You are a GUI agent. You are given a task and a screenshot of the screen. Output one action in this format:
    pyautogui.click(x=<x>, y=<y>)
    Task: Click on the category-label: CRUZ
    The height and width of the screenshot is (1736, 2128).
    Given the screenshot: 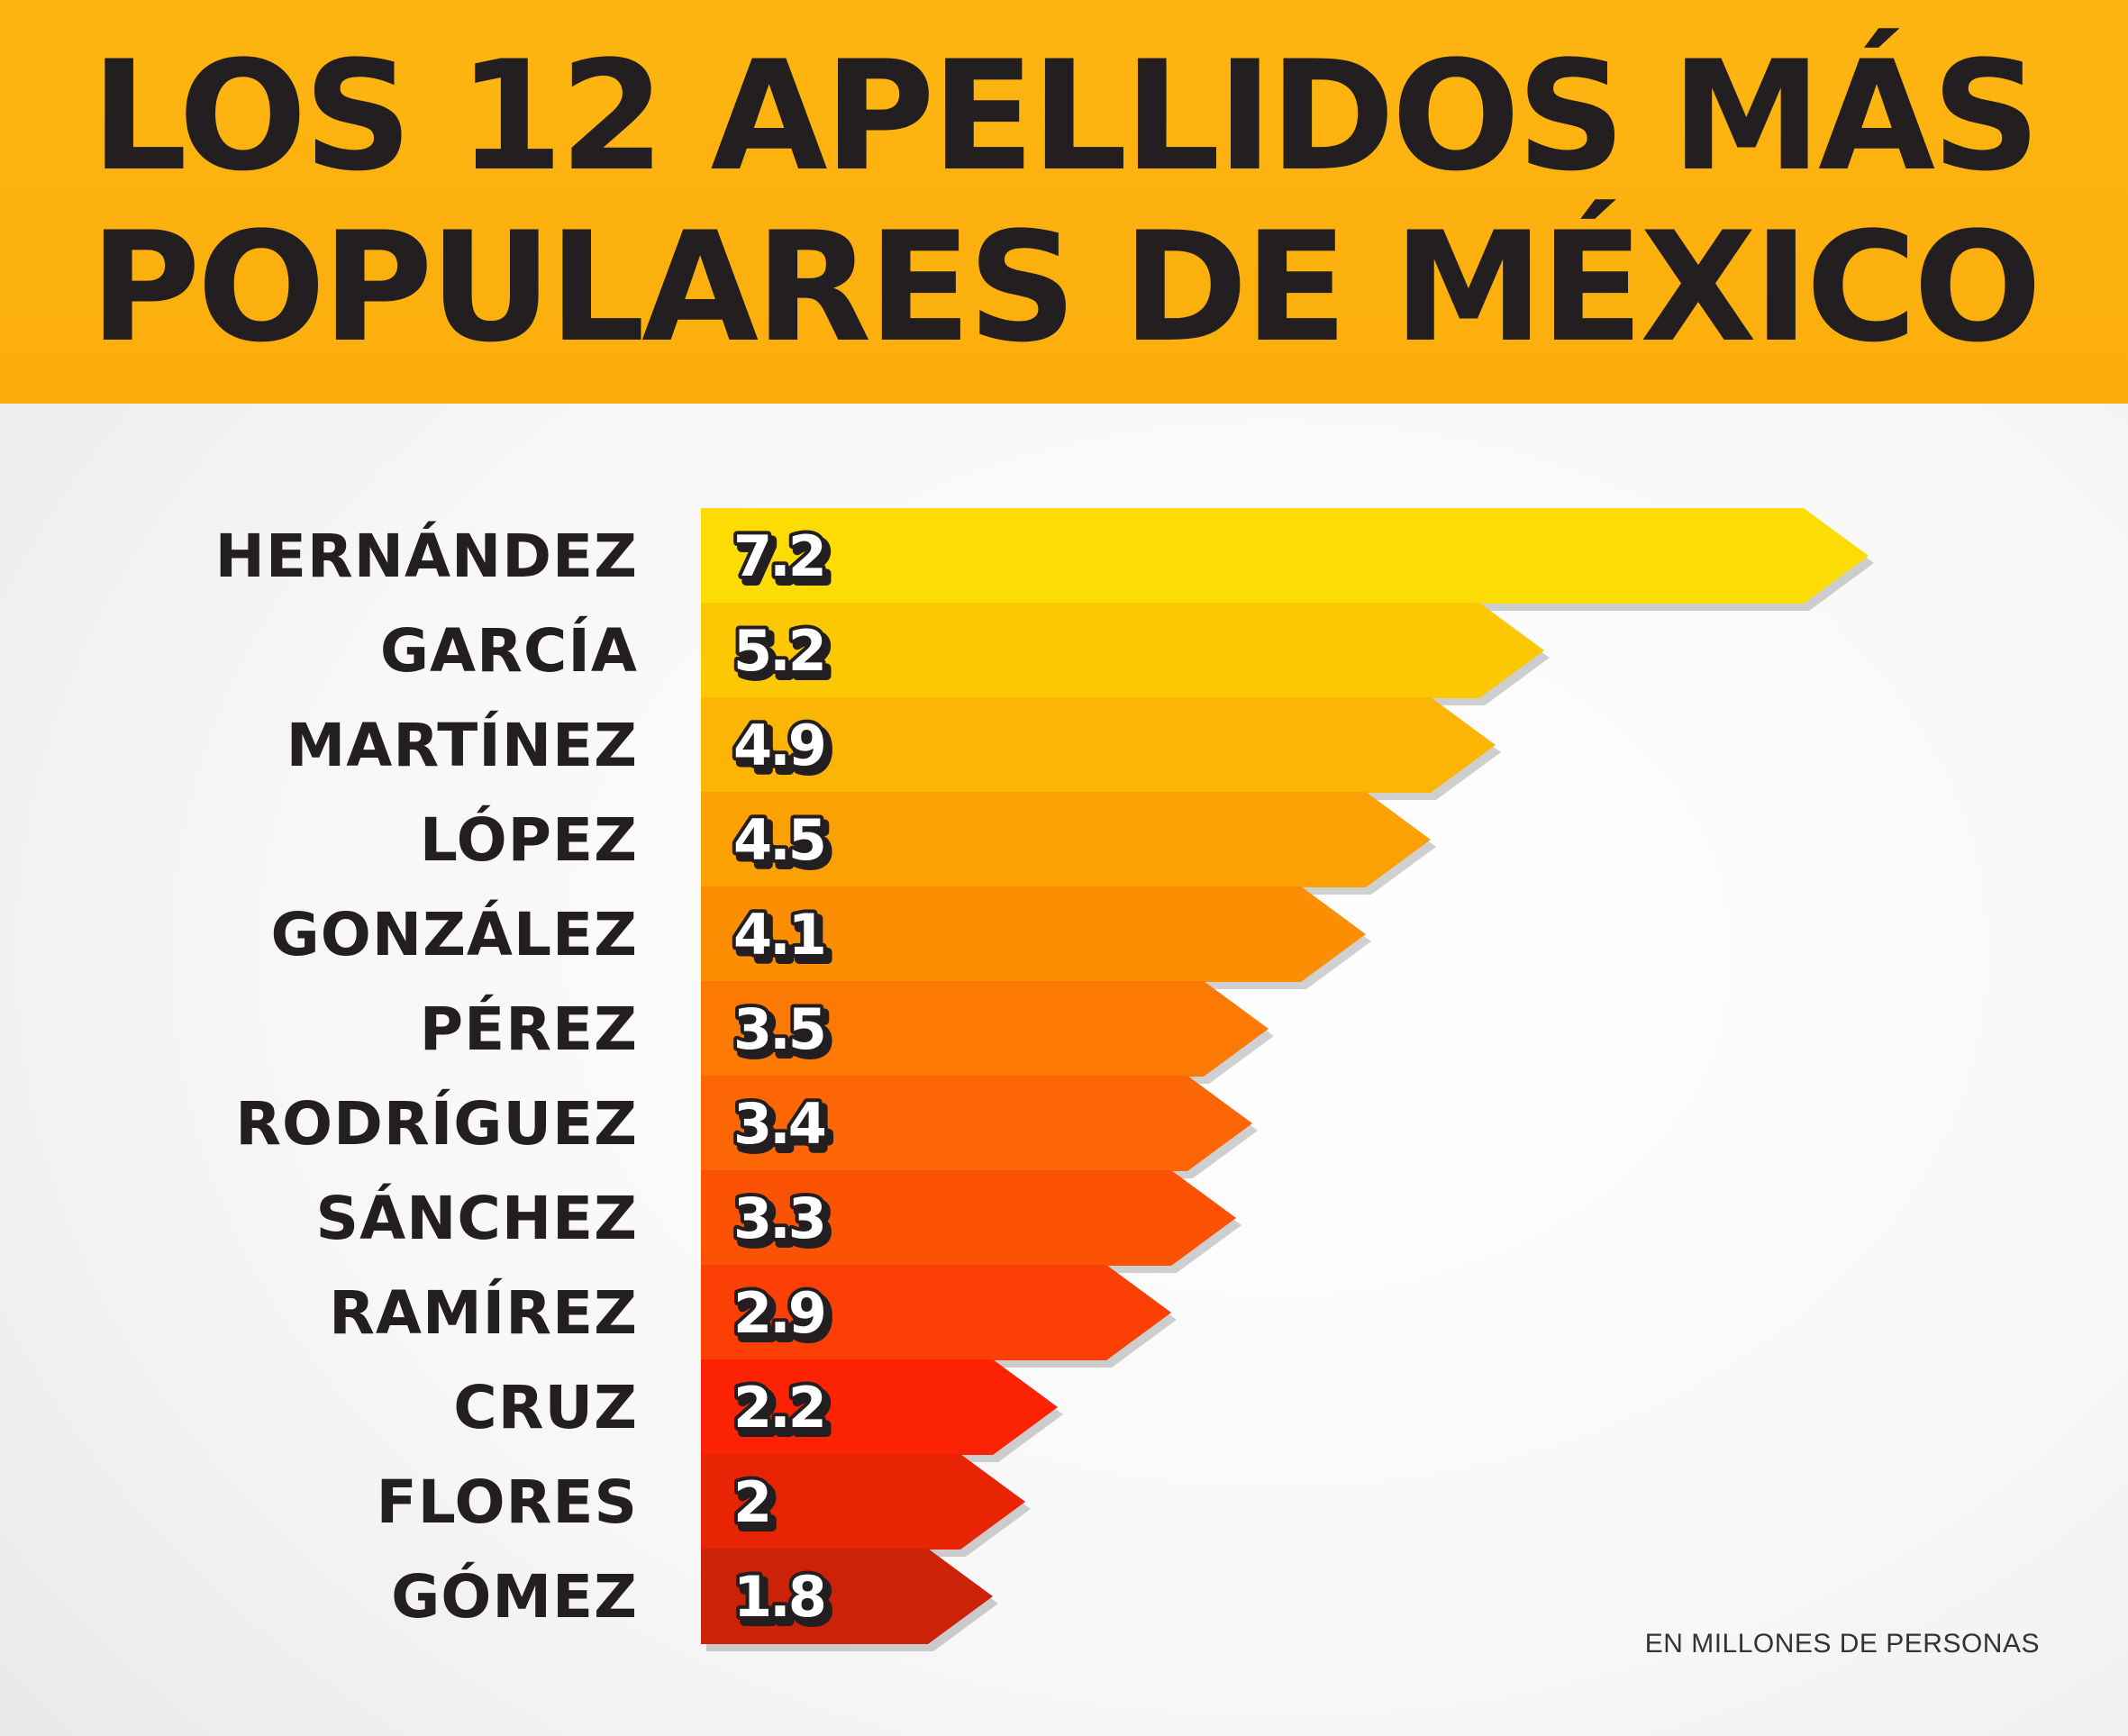 What is the action you would take?
    pyautogui.click(x=545, y=1407)
    